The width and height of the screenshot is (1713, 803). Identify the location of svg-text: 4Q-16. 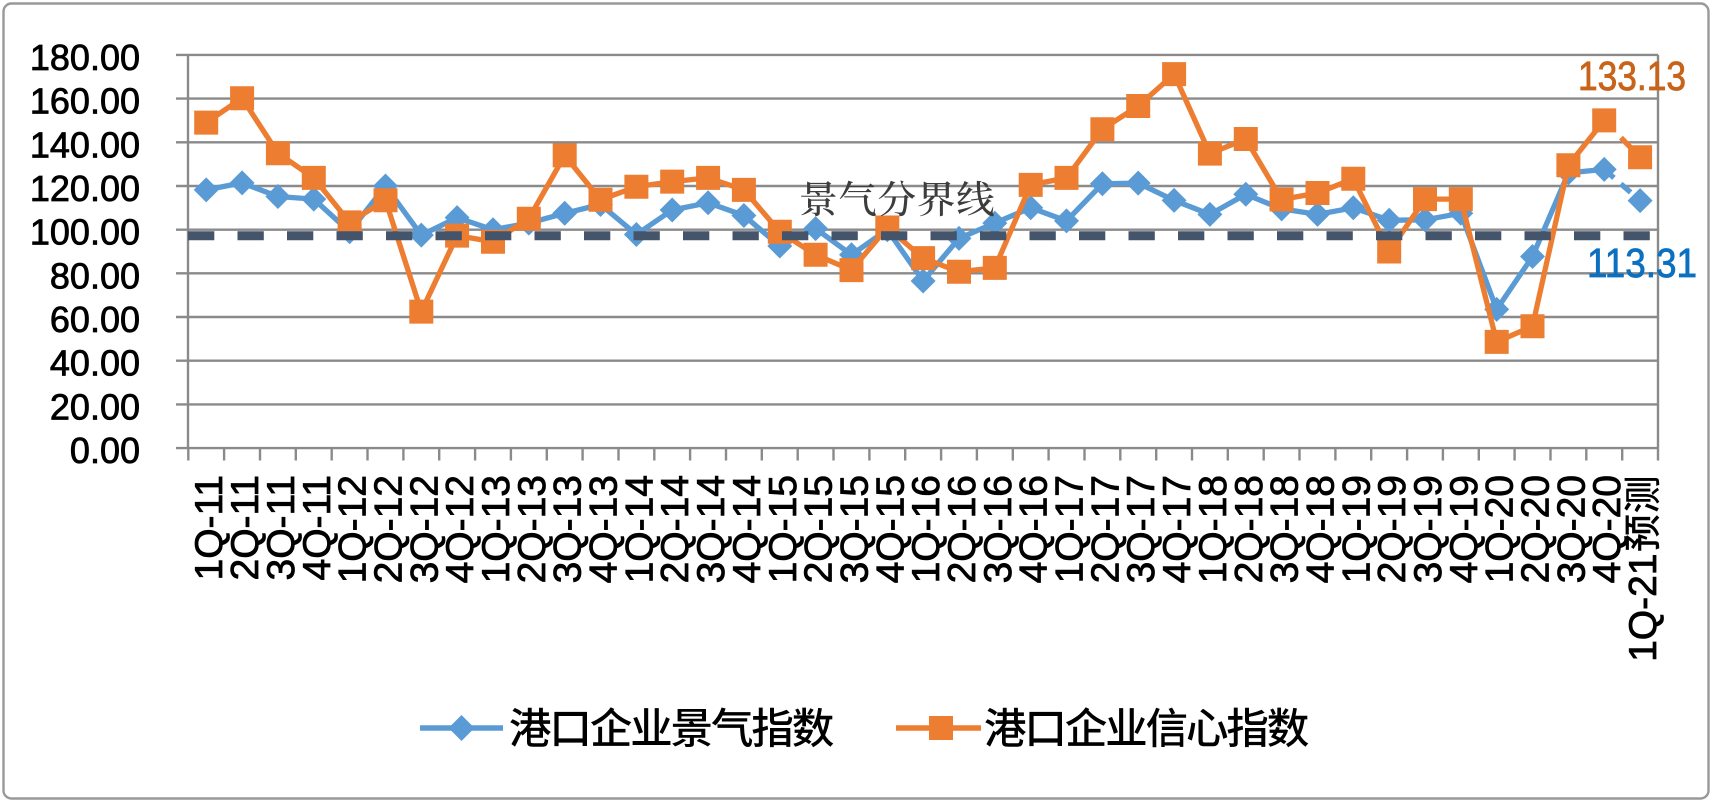
(1034, 529).